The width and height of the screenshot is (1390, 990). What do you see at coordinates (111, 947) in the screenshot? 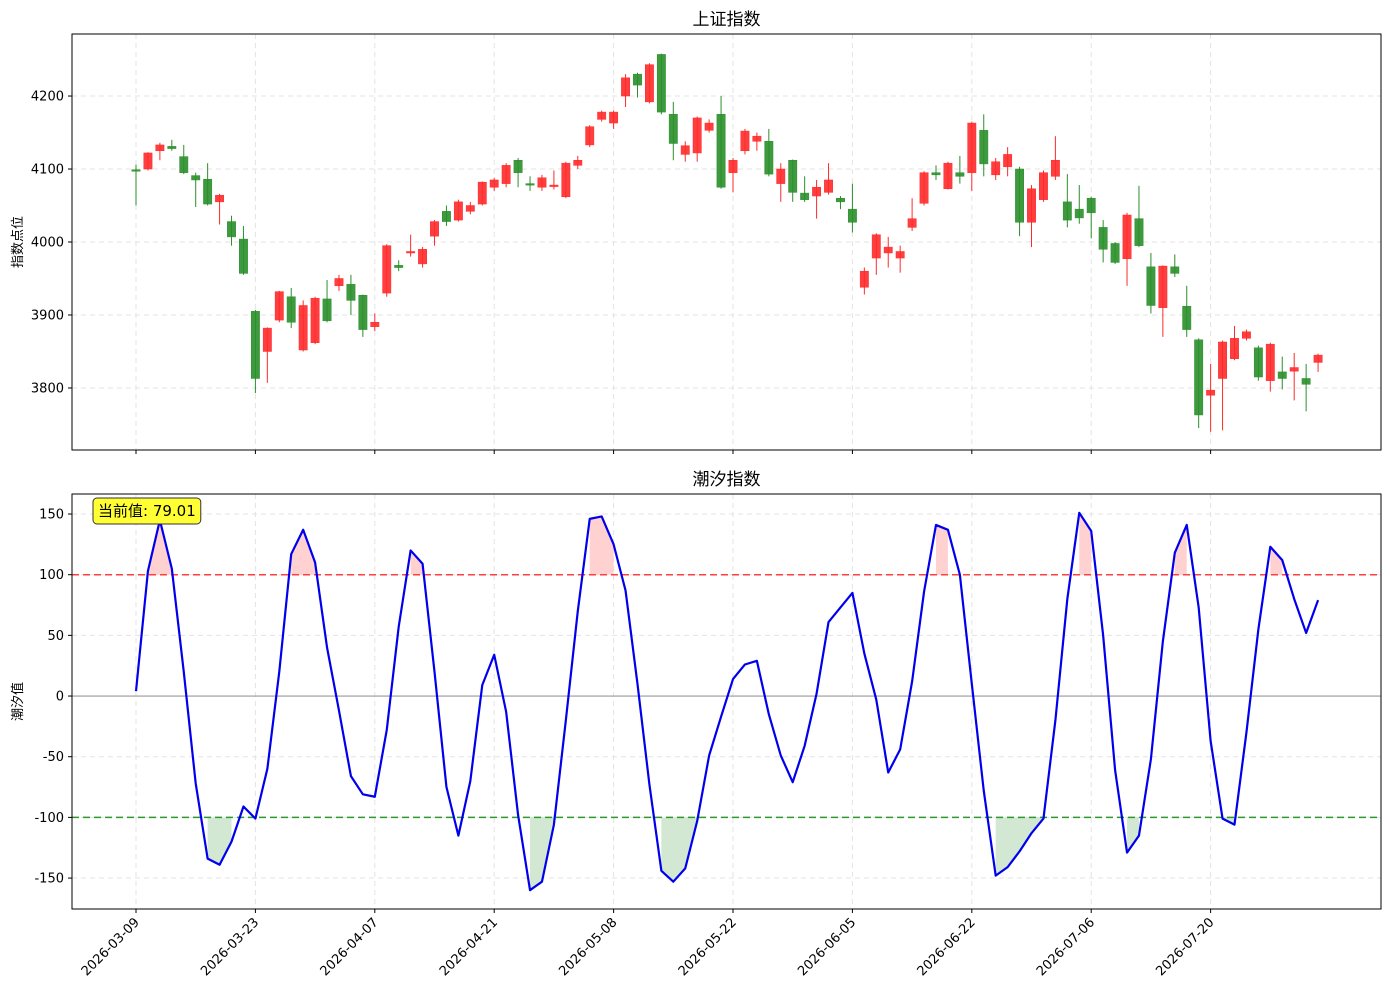
I see `x-tick-label: 2026-03-09` at bounding box center [111, 947].